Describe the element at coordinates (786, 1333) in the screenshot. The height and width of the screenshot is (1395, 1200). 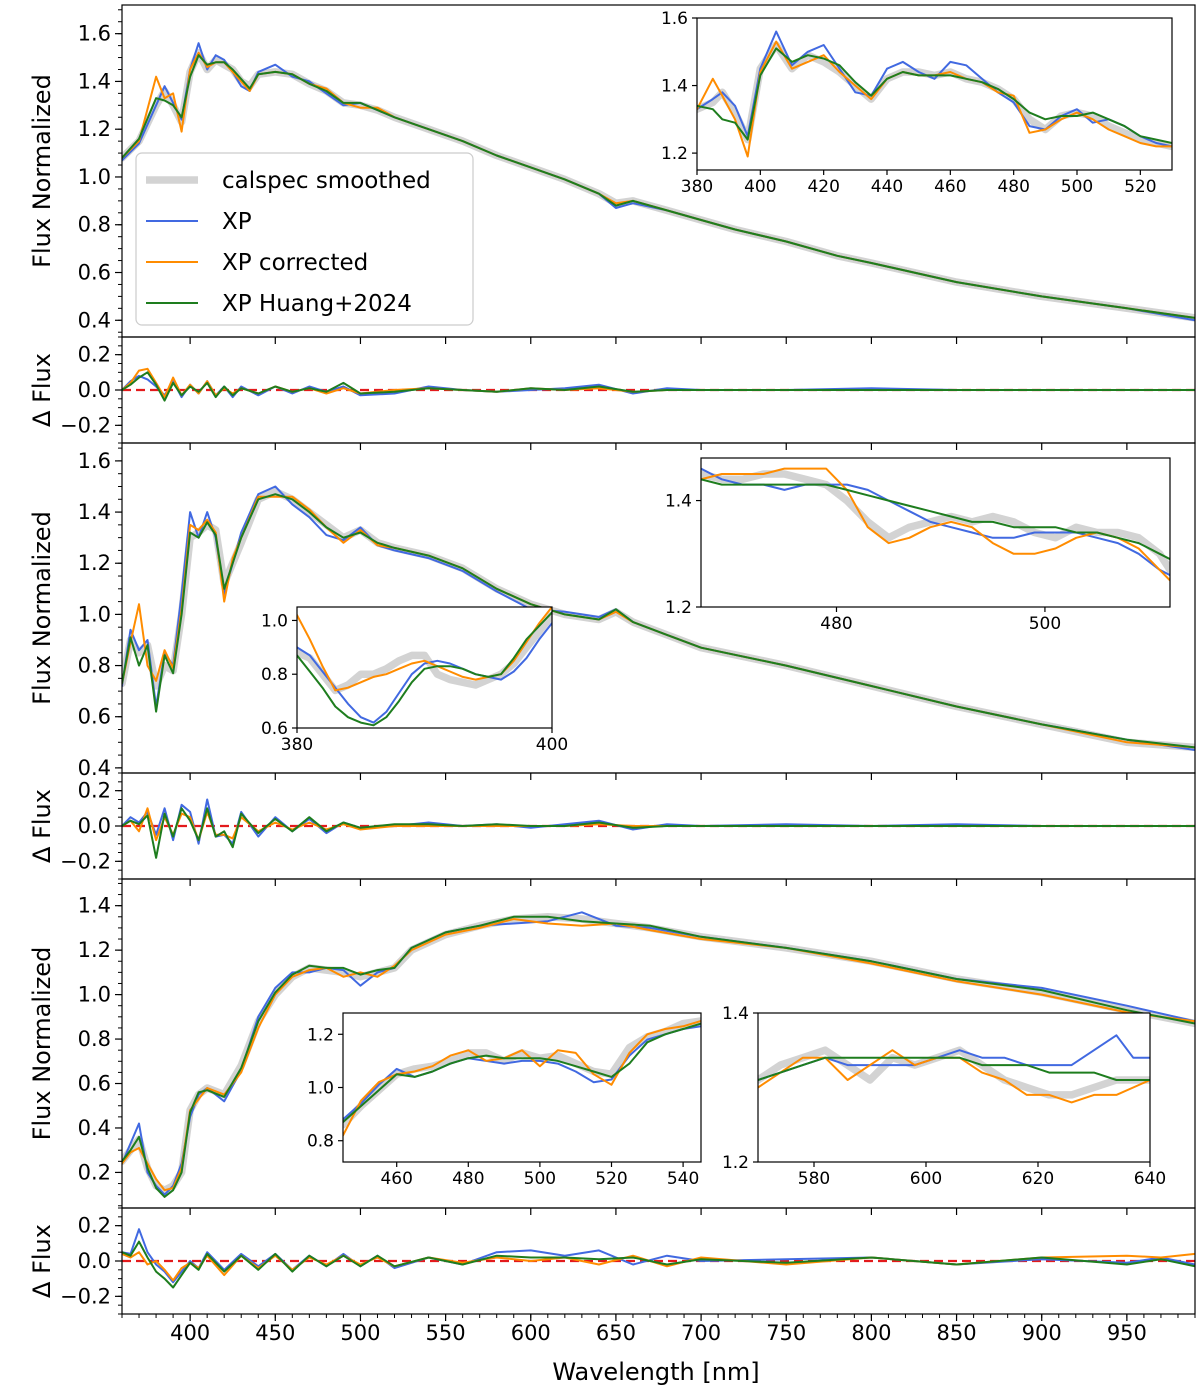
I see `x-tick-label: 750` at that location.